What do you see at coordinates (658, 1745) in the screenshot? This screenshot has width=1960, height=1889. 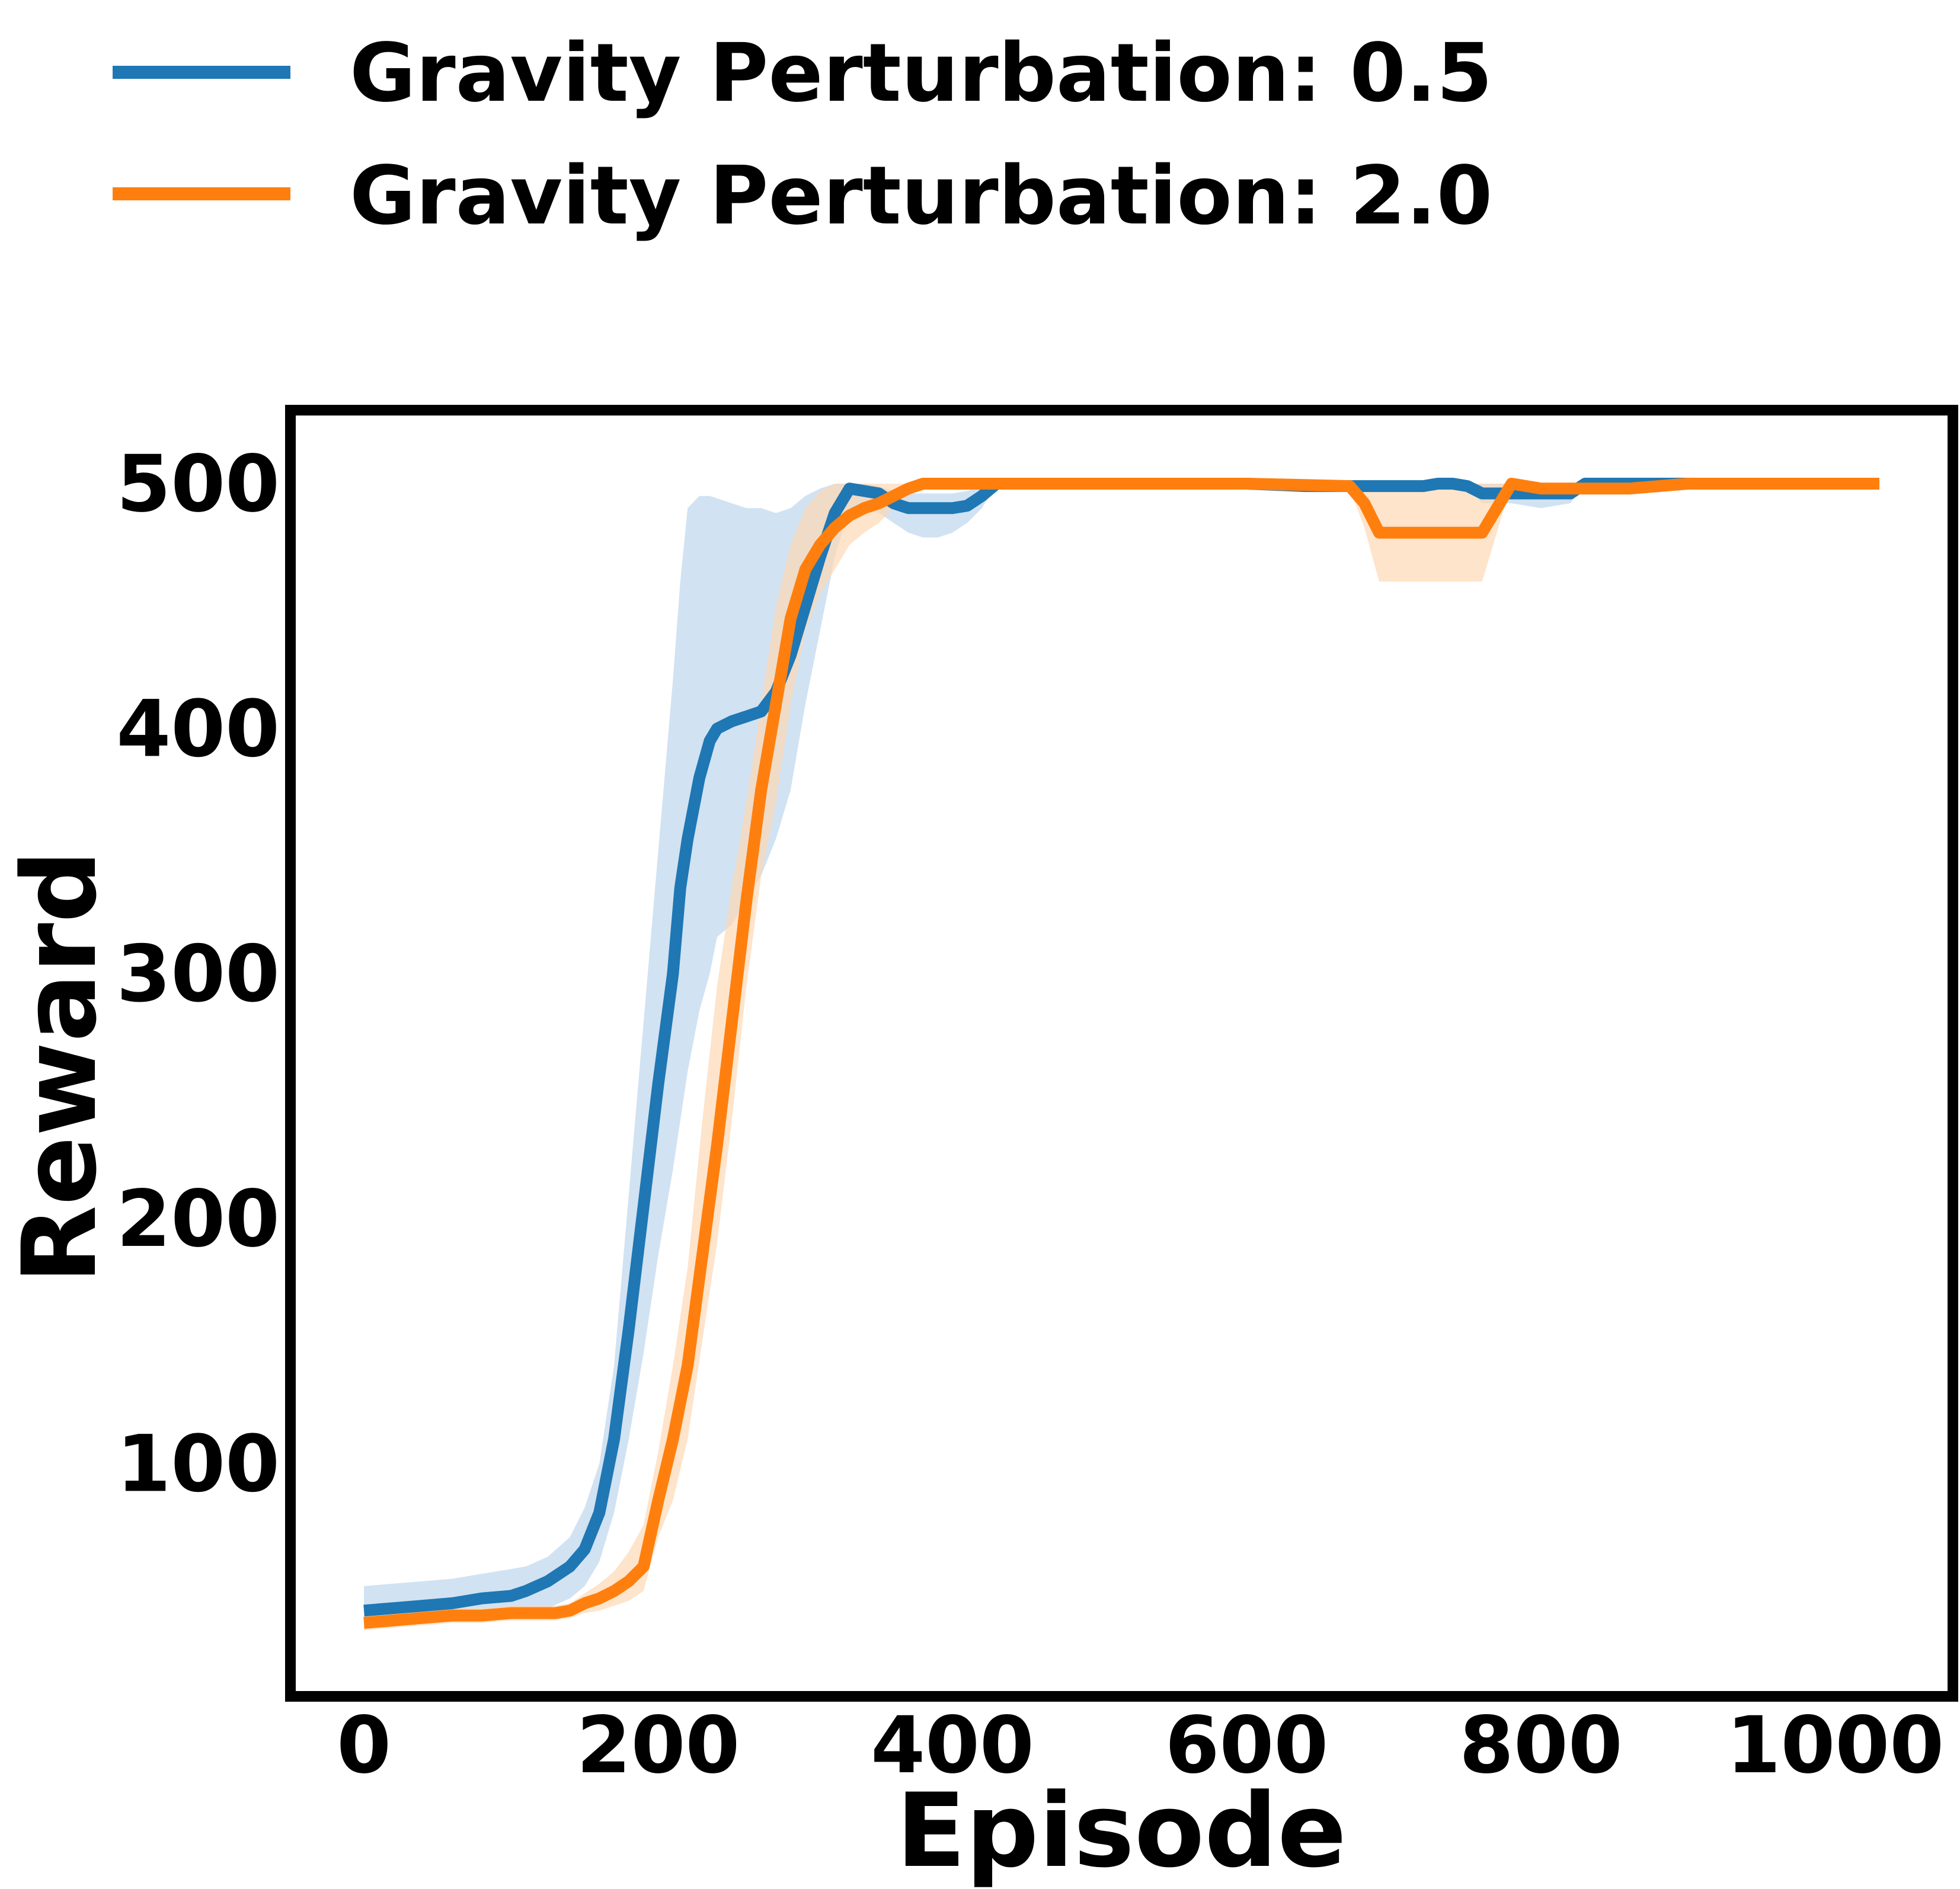 I see `x-tick-label: 200` at bounding box center [658, 1745].